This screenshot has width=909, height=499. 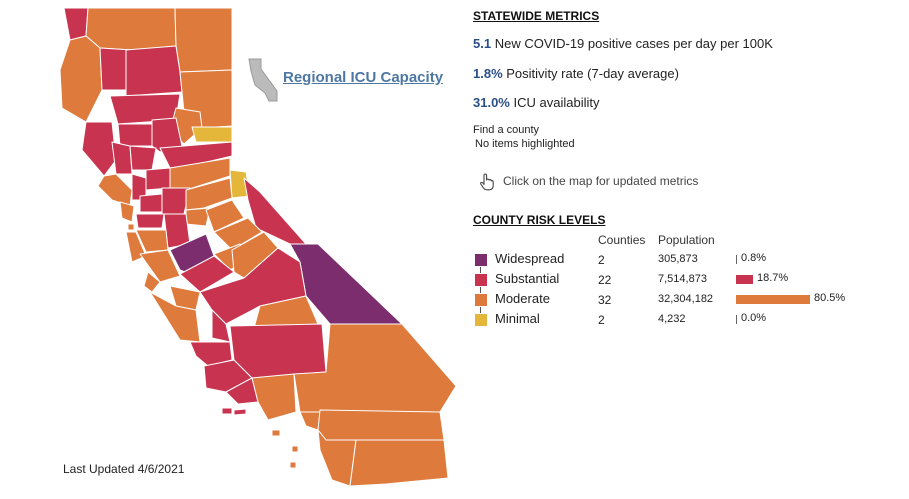 What do you see at coordinates (152, 282) in the screenshot?
I see `county-santa-cruz` at bounding box center [152, 282].